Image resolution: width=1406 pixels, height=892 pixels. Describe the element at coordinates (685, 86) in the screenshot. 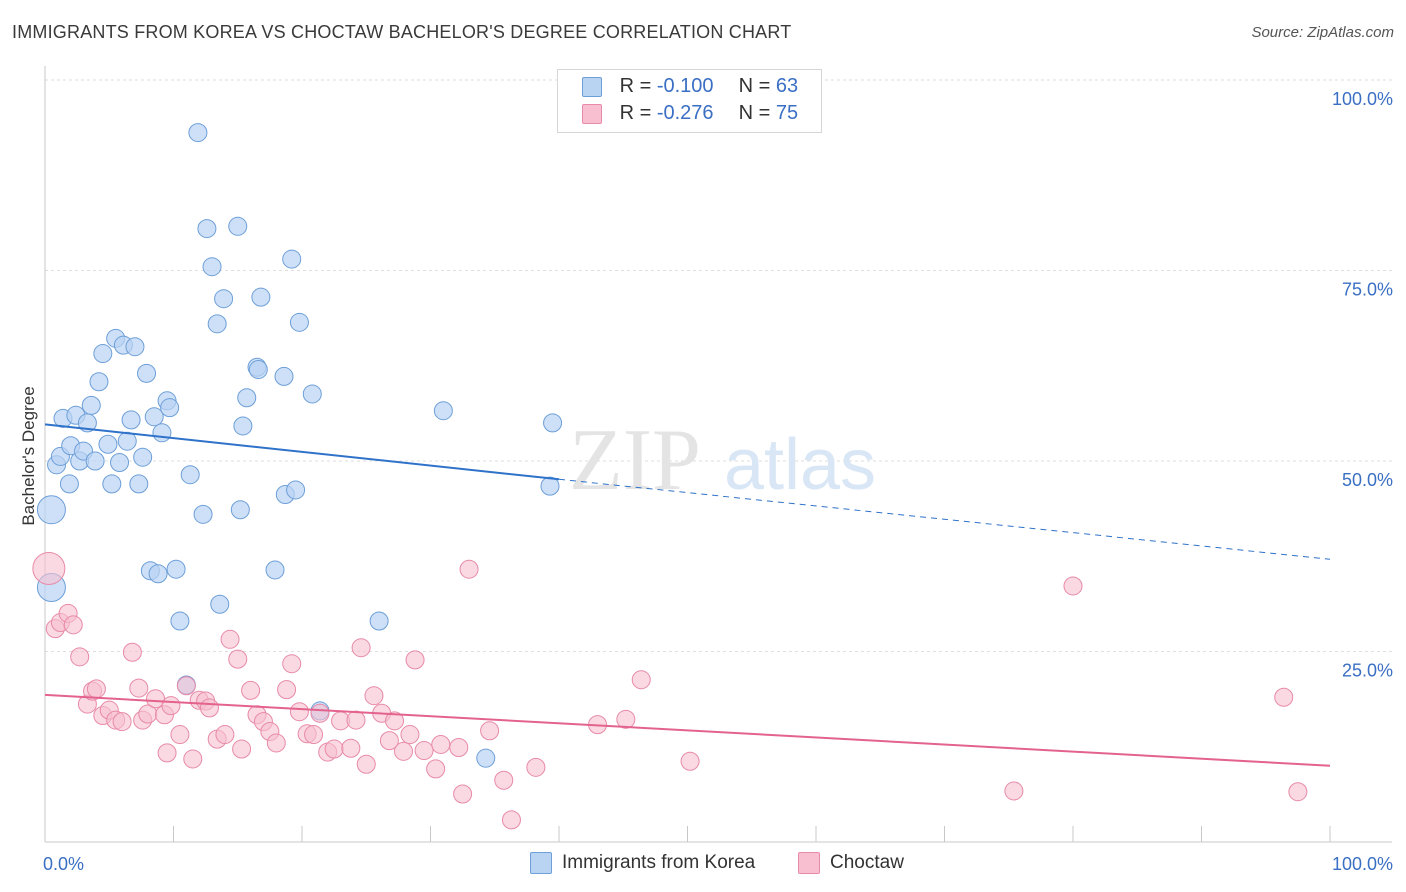

I see `korea-r-value: -0.100` at that location.